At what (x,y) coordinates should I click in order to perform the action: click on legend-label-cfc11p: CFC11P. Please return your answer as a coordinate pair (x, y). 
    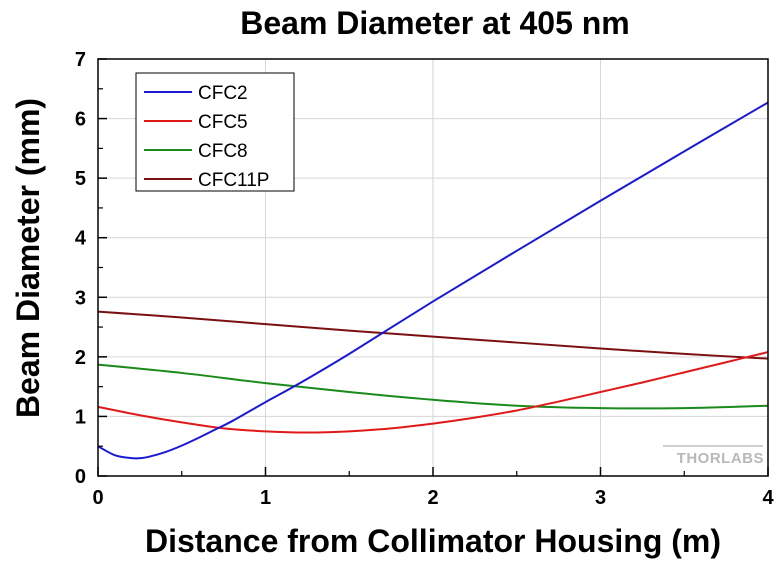
    Looking at the image, I should click on (233, 180).